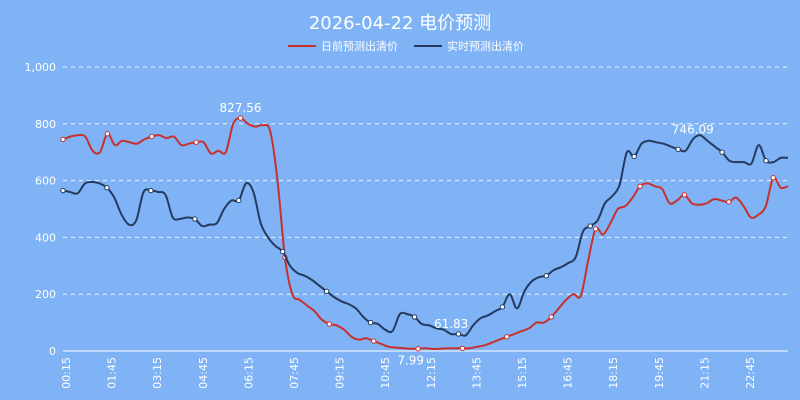 This screenshot has width=800, height=400. I want to click on legend-label-day-ahead: 日前预测出清价, so click(359, 46).